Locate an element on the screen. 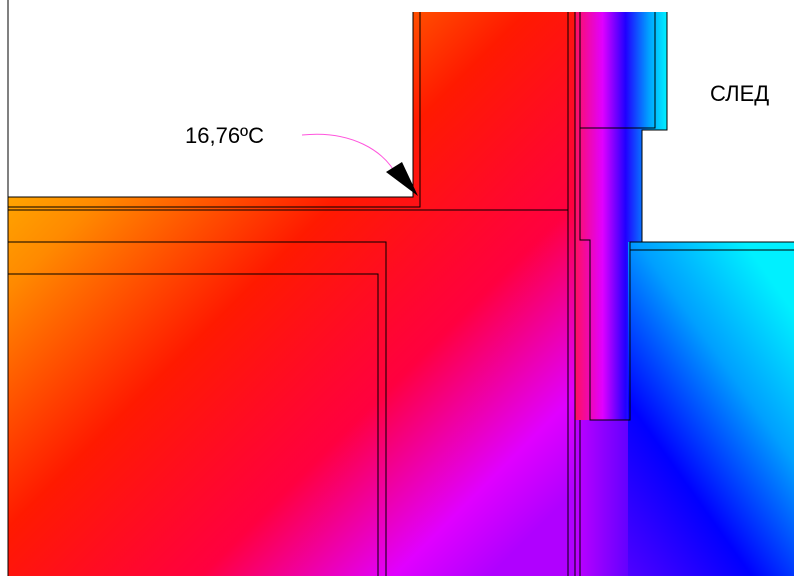 The width and height of the screenshot is (794, 576). leader-line is located at coordinates (350, 156).